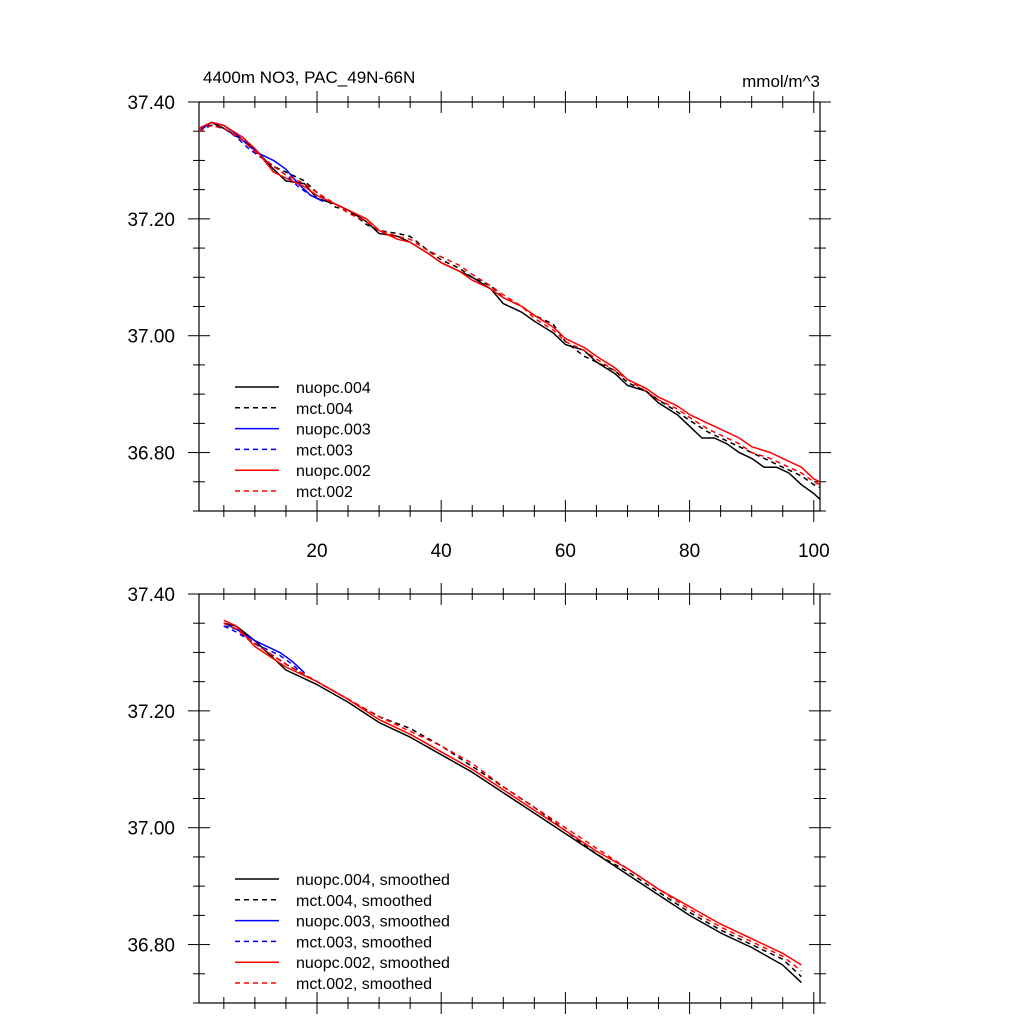 The height and width of the screenshot is (1024, 1024). Describe the element at coordinates (264, 651) in the screenshot. I see `series-line-mct-003-smoothed` at that location.